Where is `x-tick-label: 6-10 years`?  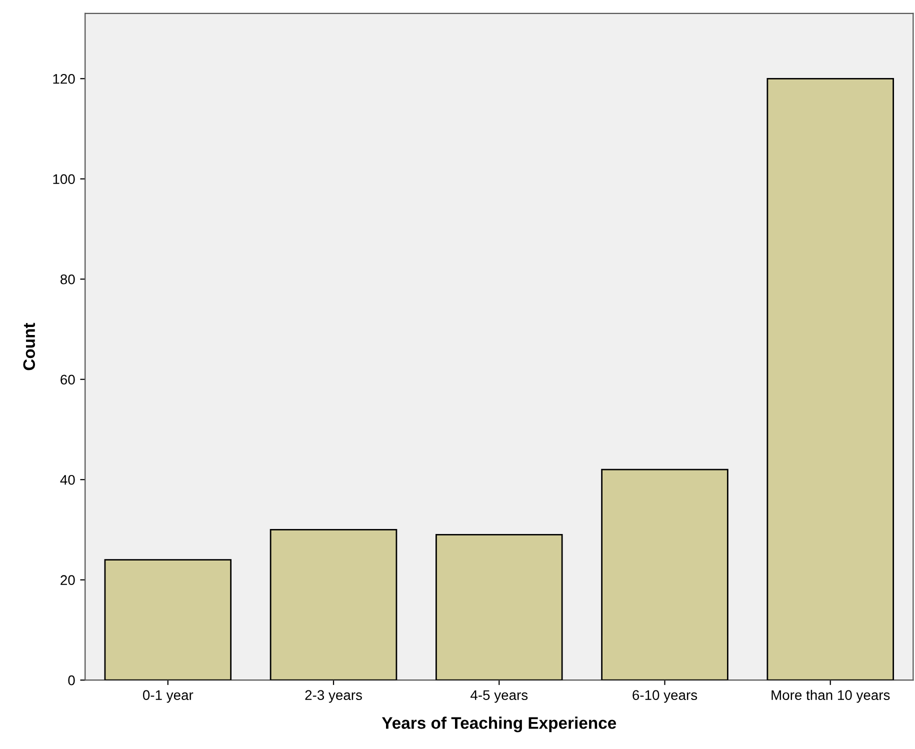
x-tick-label: 6-10 years is located at coordinates (665, 696).